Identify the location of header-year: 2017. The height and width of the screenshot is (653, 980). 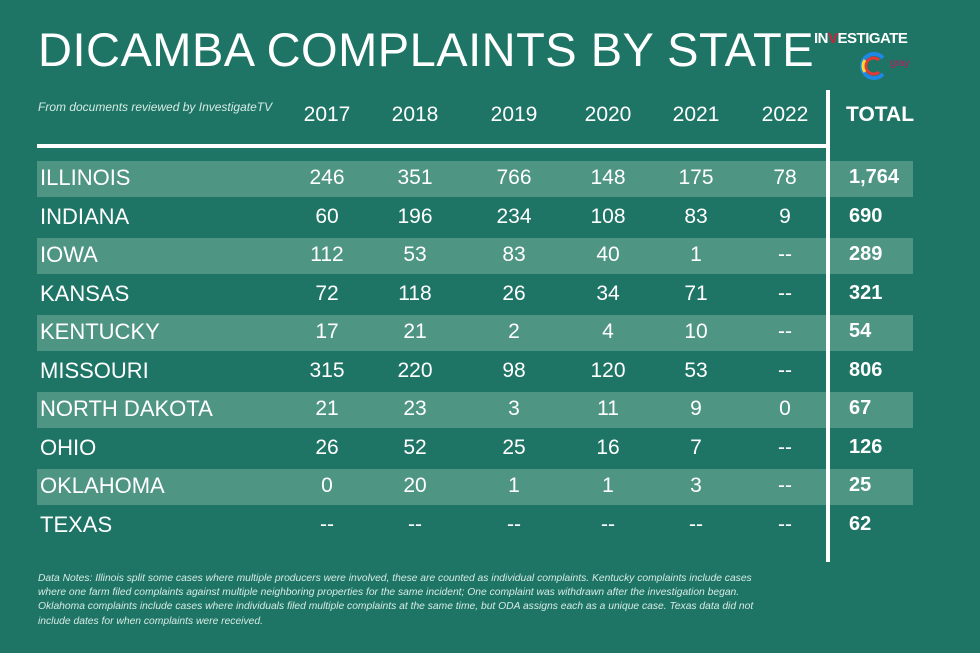
(327, 114).